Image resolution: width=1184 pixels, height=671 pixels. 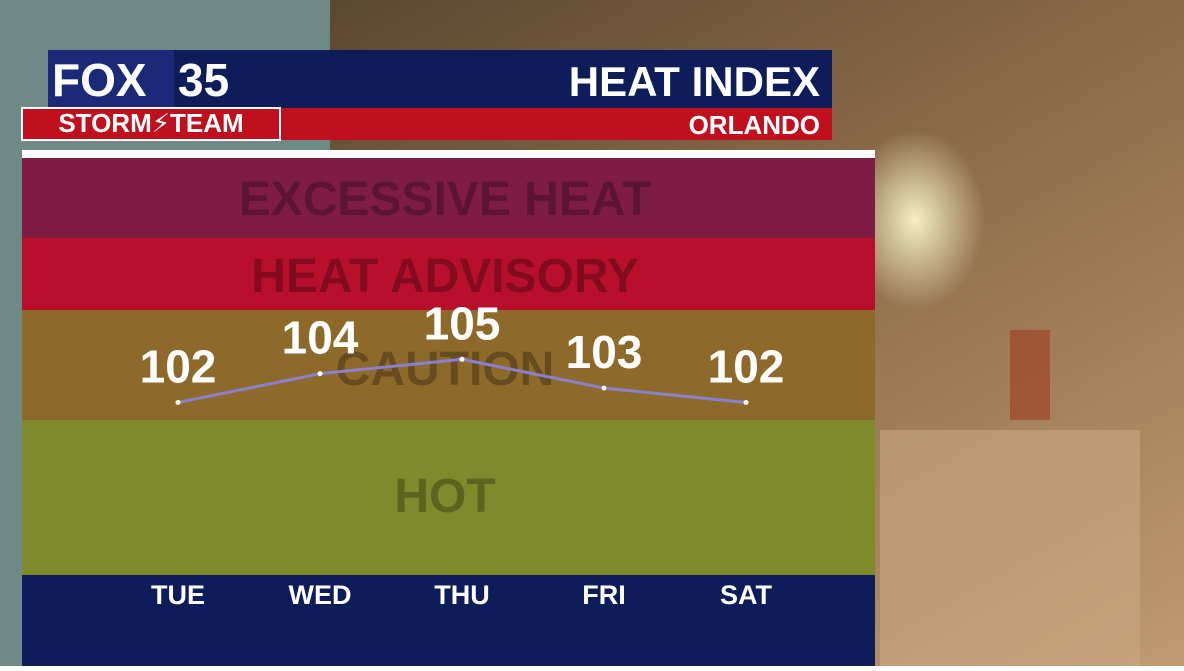 I want to click on day-bar, so click(x=448, y=620).